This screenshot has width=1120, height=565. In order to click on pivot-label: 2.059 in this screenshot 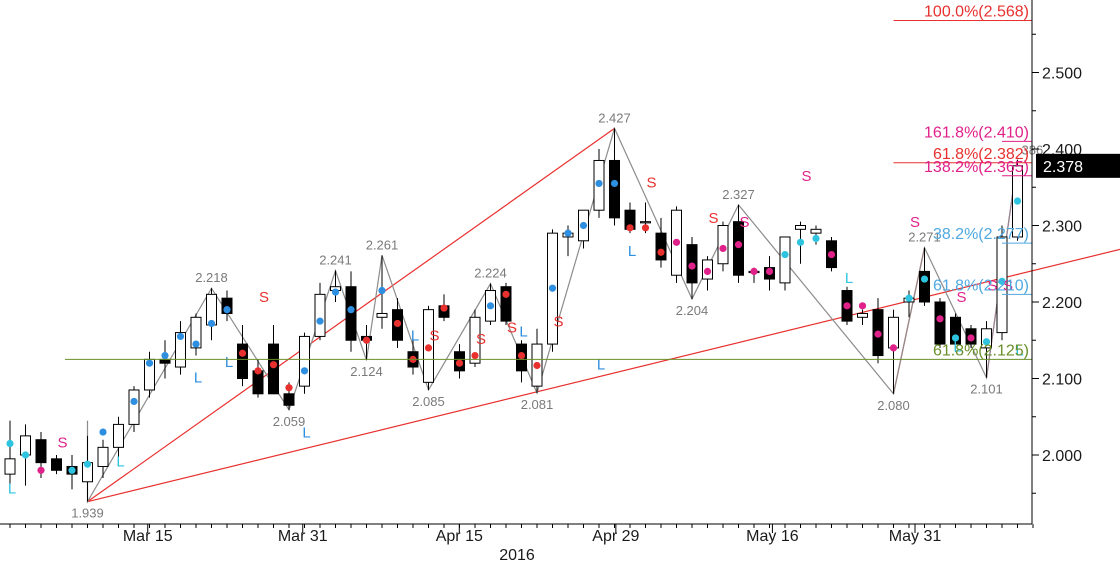, I will do `click(289, 421)`.